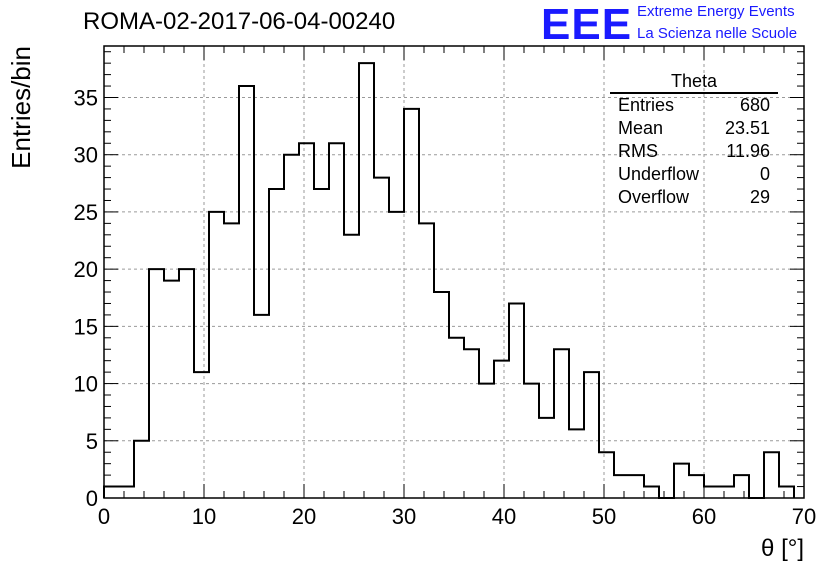  I want to click on x-tick-label: 10, so click(204, 516).